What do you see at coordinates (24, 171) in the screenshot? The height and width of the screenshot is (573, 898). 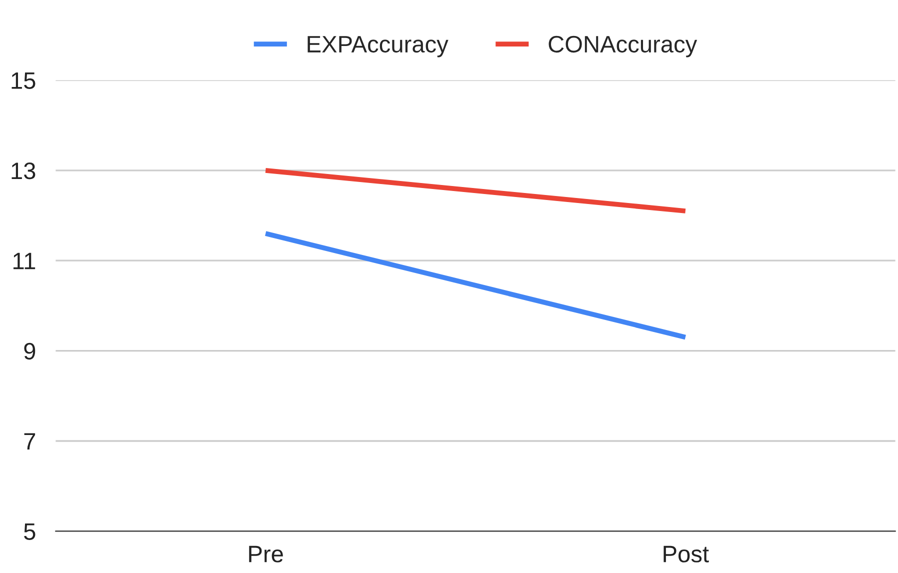 I see `y-tick-label: 13` at bounding box center [24, 171].